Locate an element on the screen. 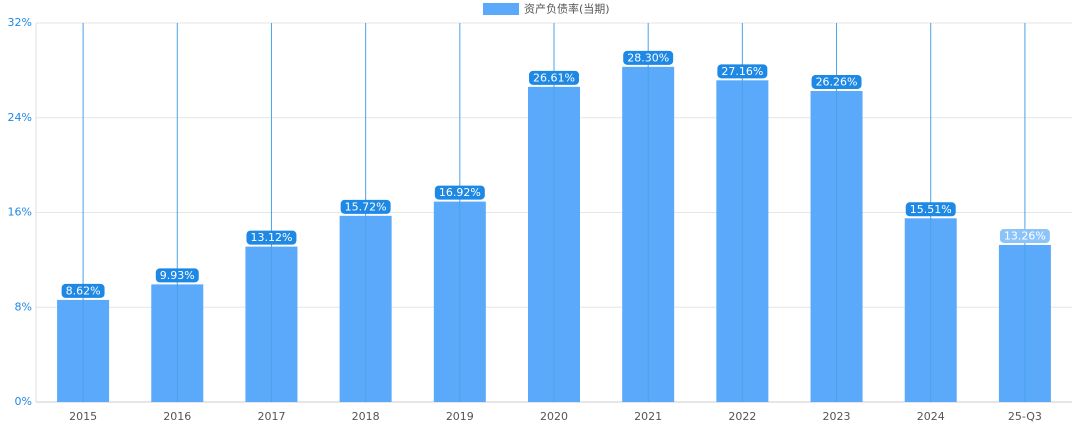 Image resolution: width=1080 pixels, height=429 pixels. value-label: 16.92% is located at coordinates (460, 192).